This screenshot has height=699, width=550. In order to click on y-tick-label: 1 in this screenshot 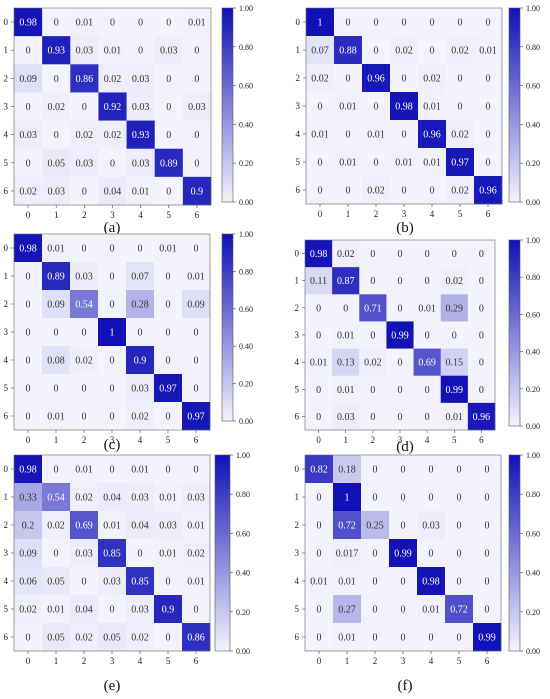, I will do `click(298, 50)`.